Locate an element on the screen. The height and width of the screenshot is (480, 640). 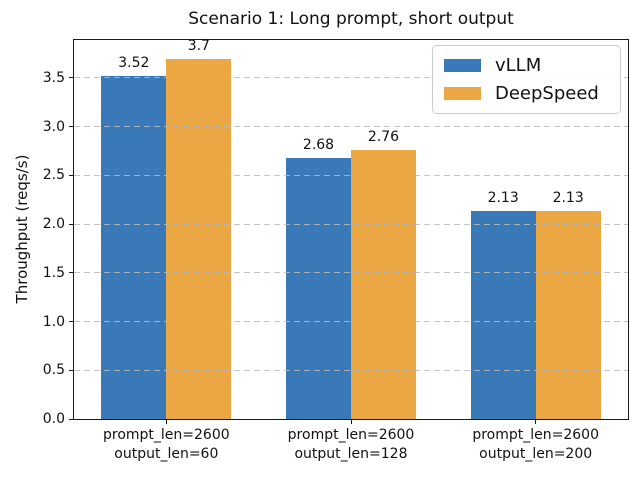
x-tick-label: prompt_len=2600 output_len=60 is located at coordinates (166, 444).